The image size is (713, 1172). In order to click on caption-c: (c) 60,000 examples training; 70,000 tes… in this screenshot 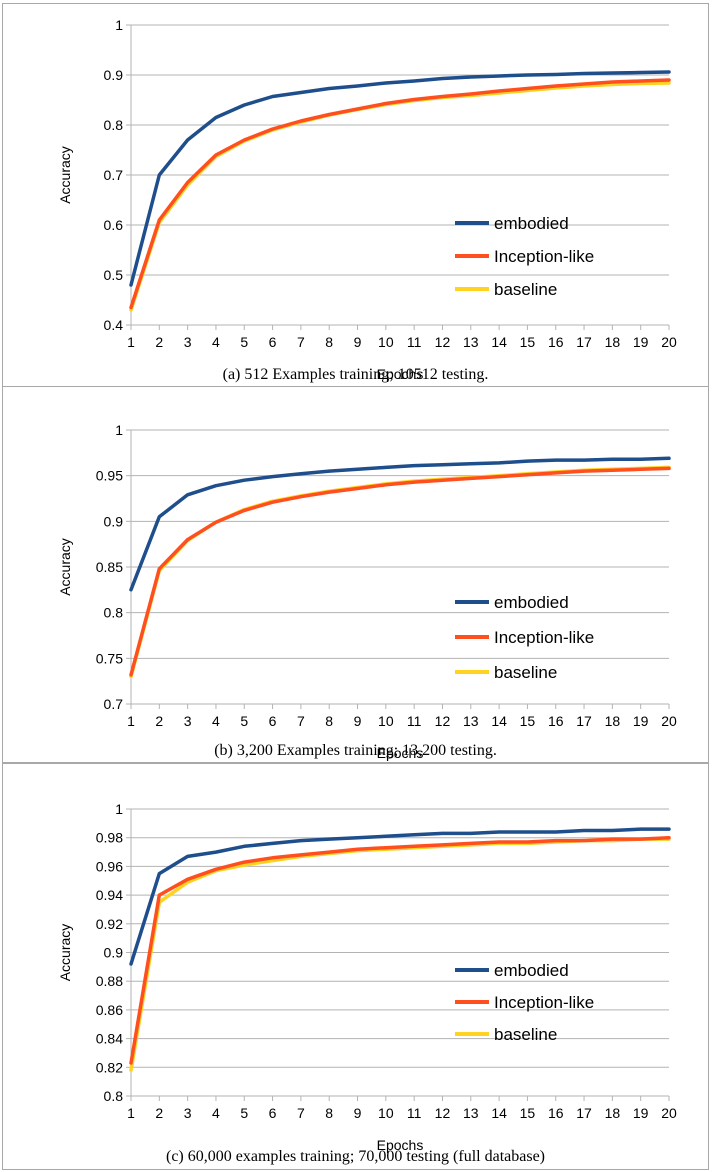, I will do `click(355, 1156)`.